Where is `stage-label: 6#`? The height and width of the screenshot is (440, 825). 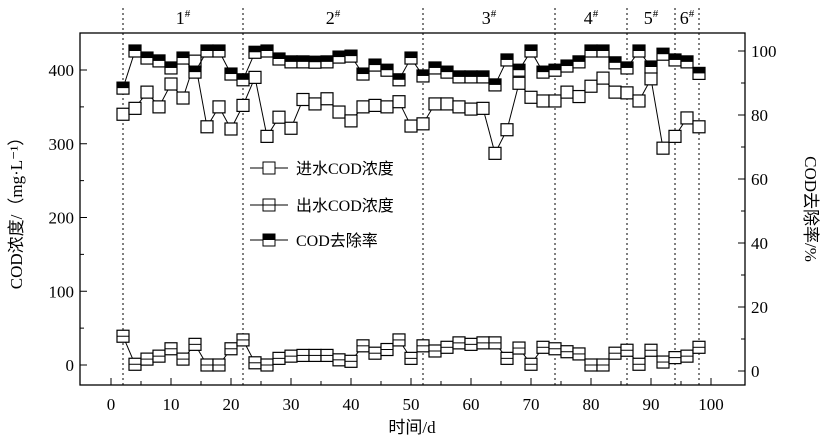
stage-label: 6# is located at coordinates (687, 18).